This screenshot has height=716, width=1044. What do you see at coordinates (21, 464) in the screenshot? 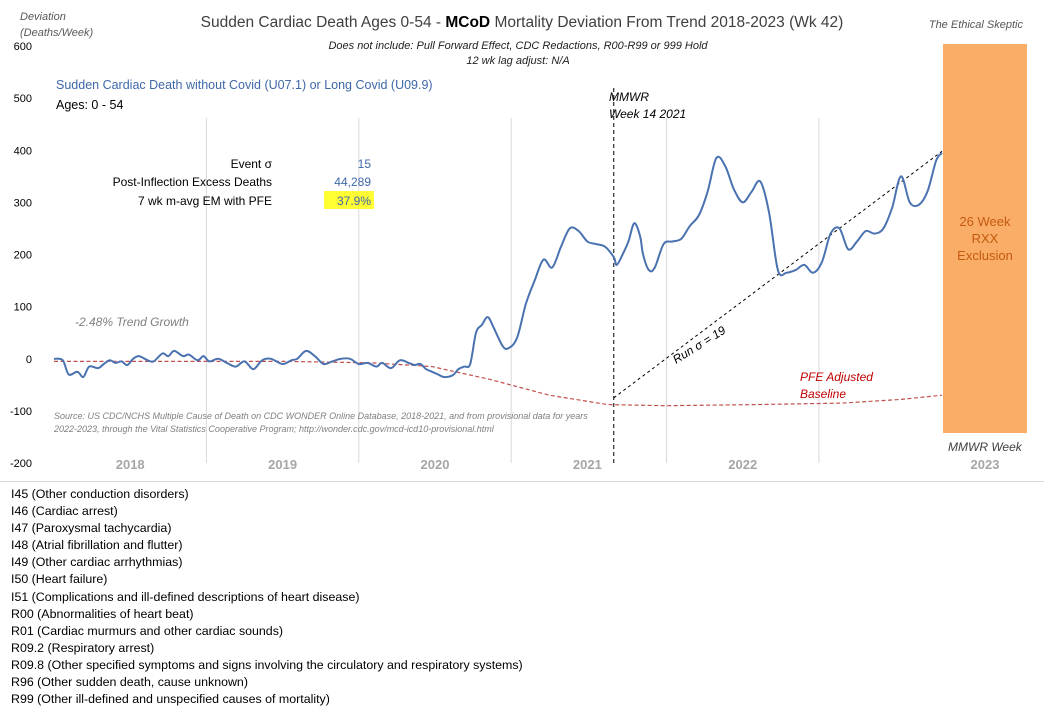
I see `y-tick-label: -200` at bounding box center [21, 464].